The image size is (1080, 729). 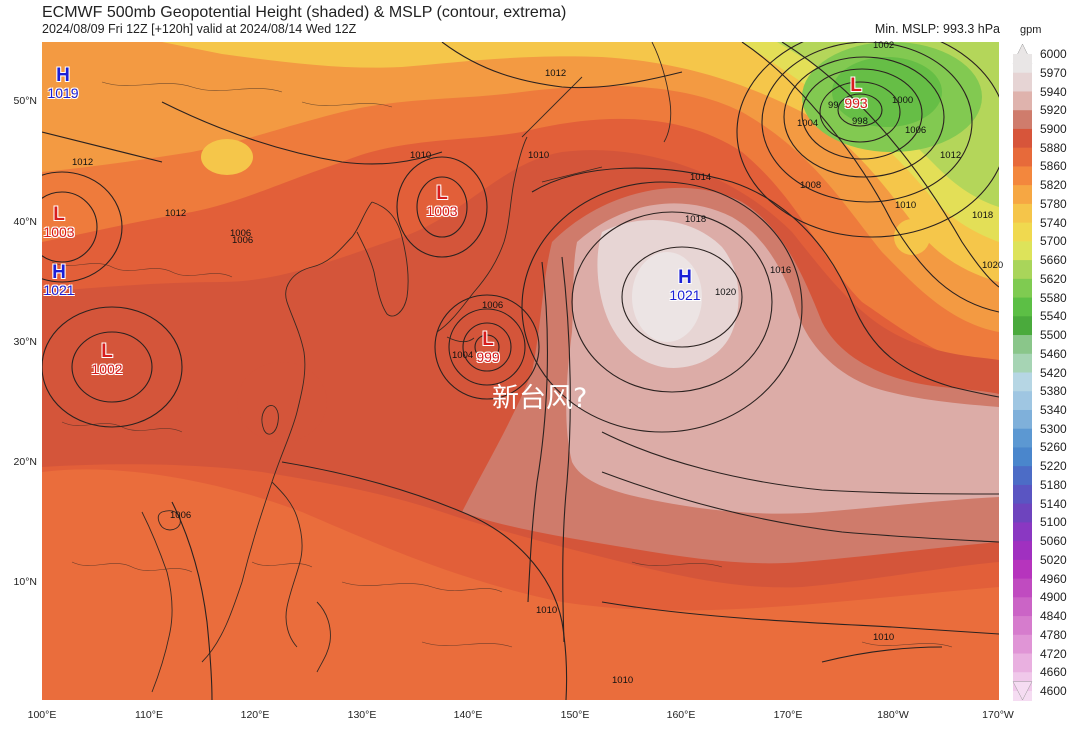 I want to click on high-symbol: H, so click(x=59, y=272).